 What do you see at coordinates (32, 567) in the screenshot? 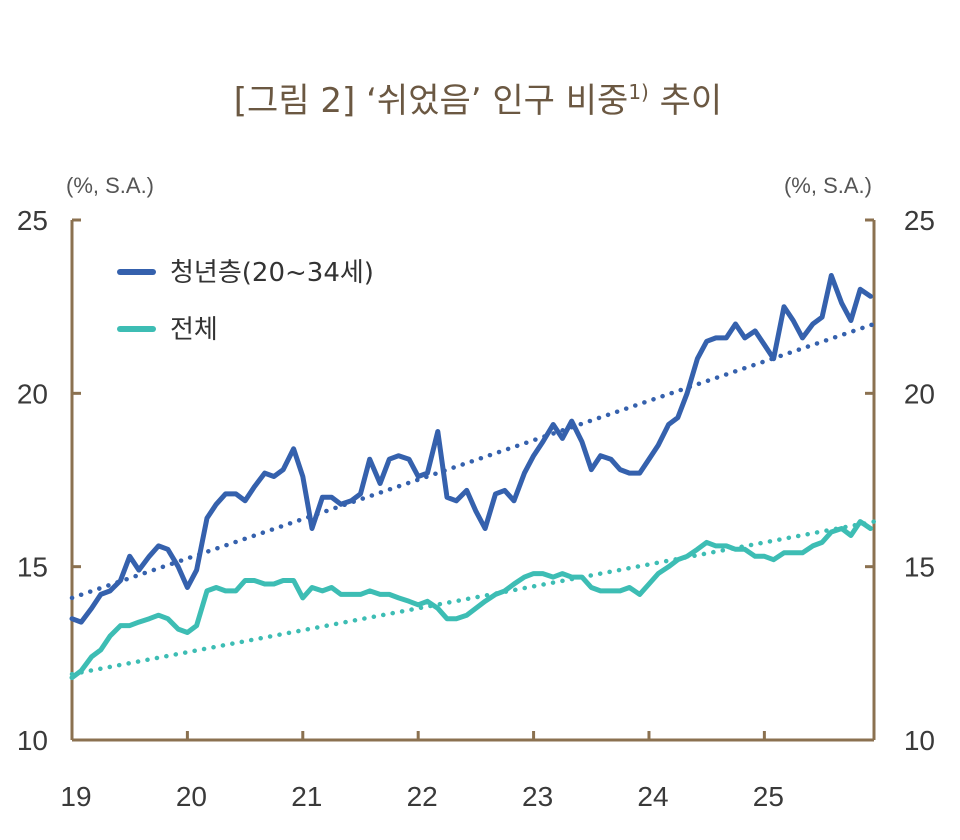
I see `y-tick-label-left: 15` at bounding box center [32, 567].